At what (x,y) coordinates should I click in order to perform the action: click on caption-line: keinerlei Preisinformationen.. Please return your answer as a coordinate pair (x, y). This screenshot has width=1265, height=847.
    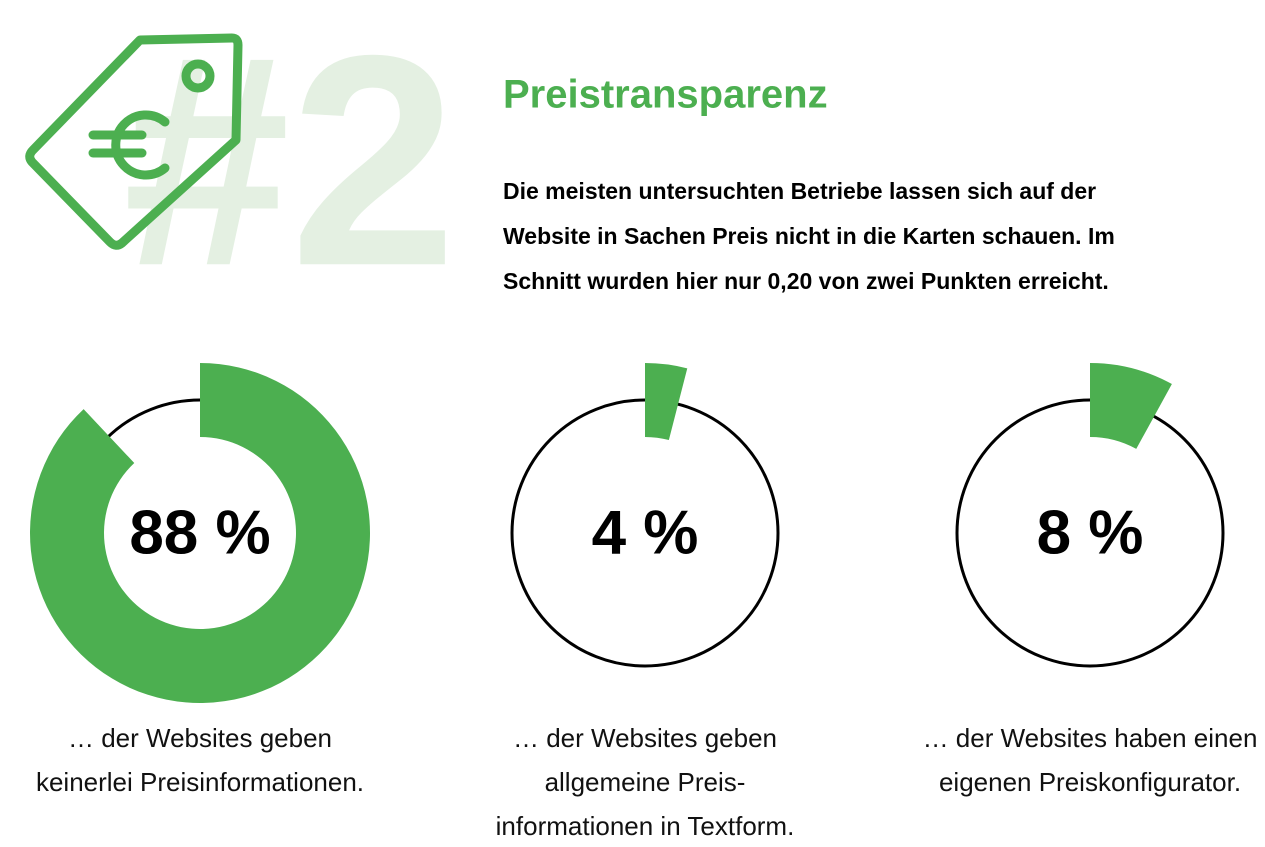
    Looking at the image, I should click on (200, 782).